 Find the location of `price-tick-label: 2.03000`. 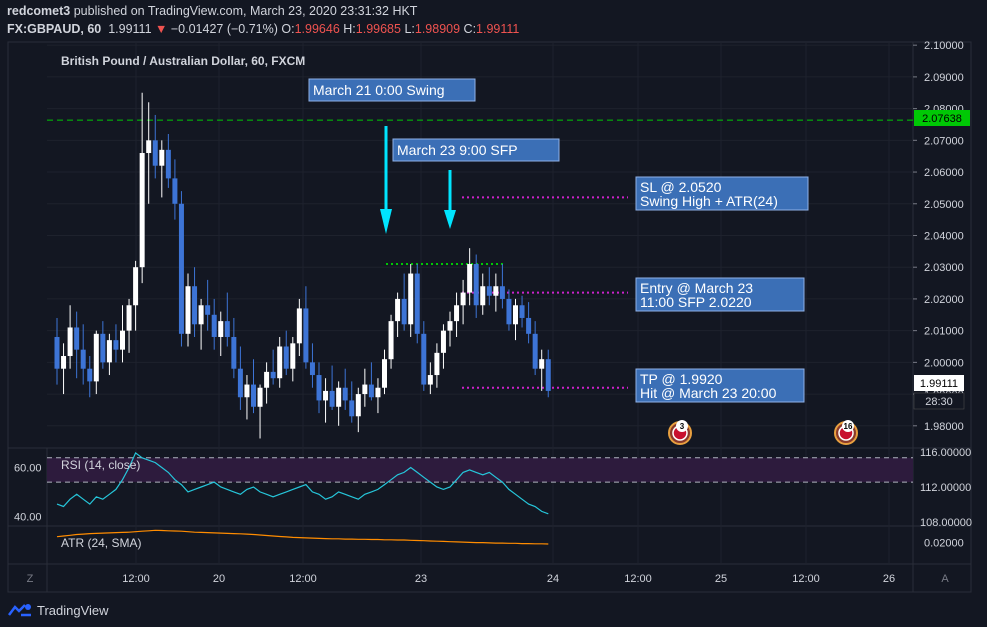

price-tick-label: 2.03000 is located at coordinates (944, 268).